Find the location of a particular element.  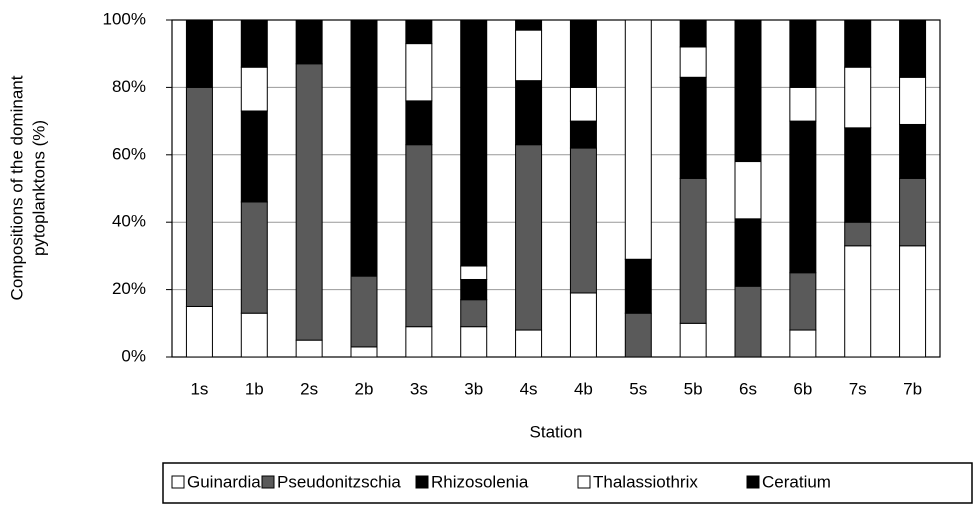

x-tick-label: 1b is located at coordinates (254, 388).